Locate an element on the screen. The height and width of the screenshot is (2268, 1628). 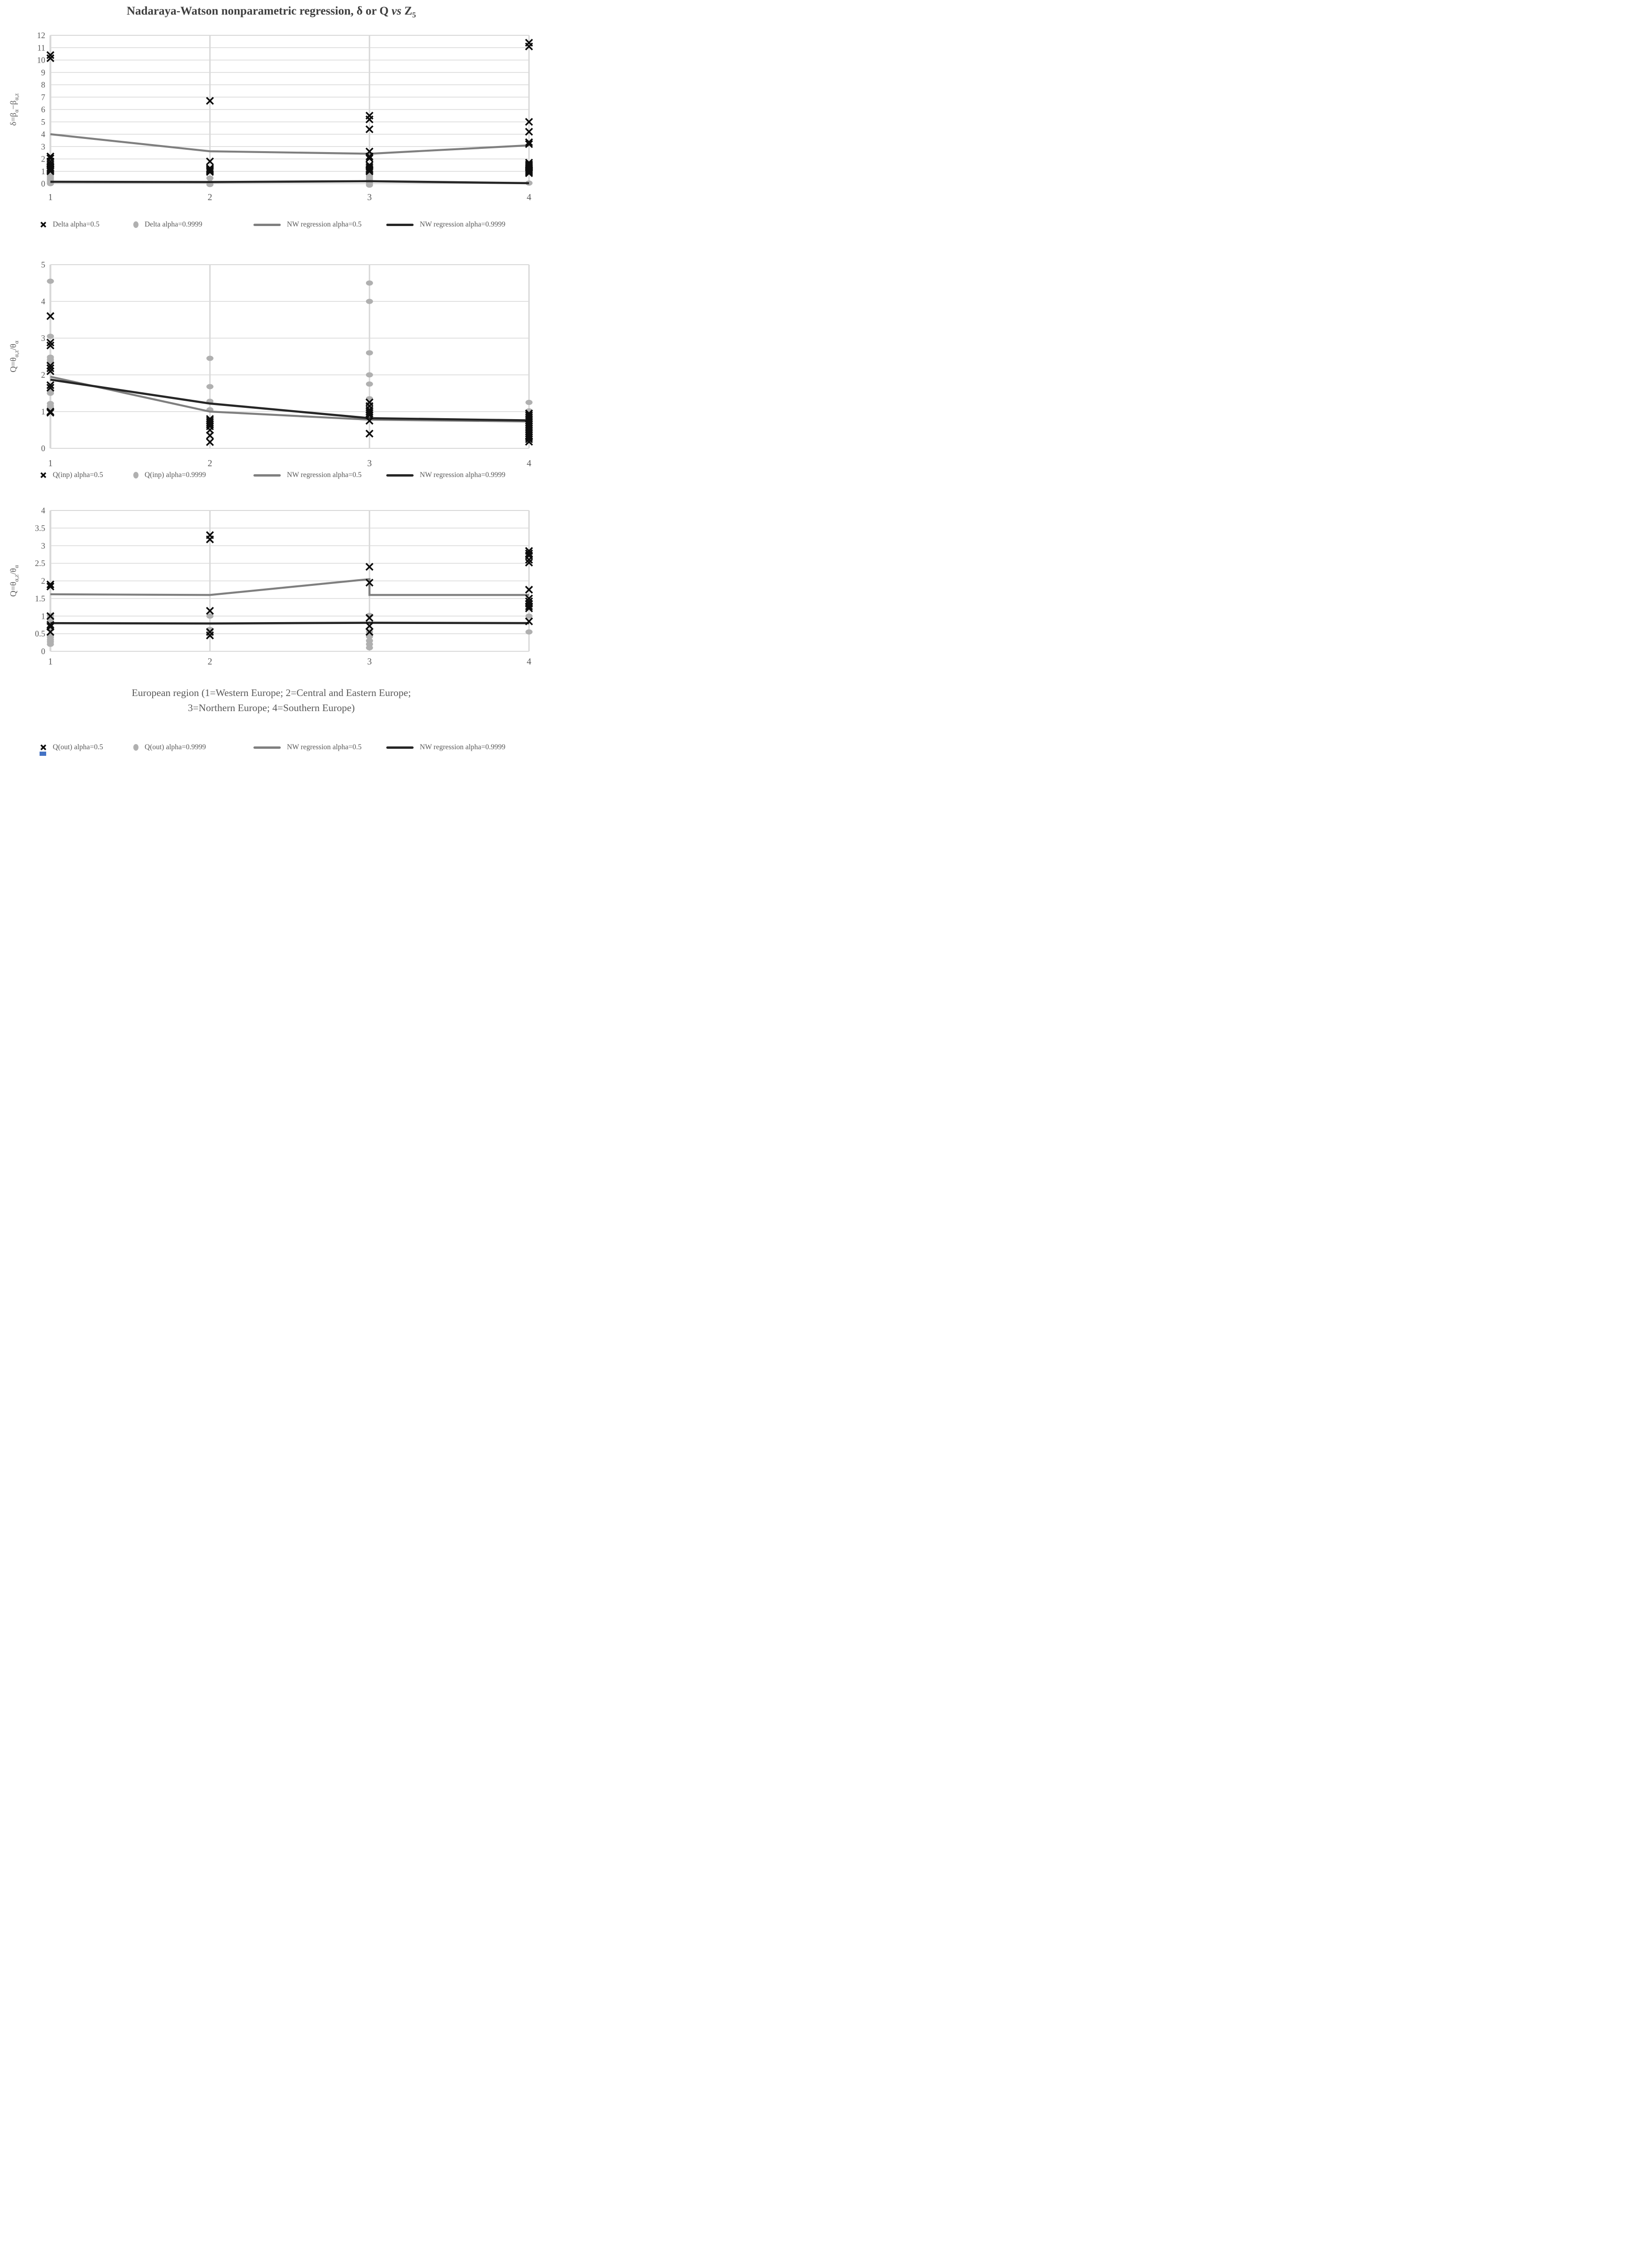
svg-text: 7 is located at coordinates (43, 97).